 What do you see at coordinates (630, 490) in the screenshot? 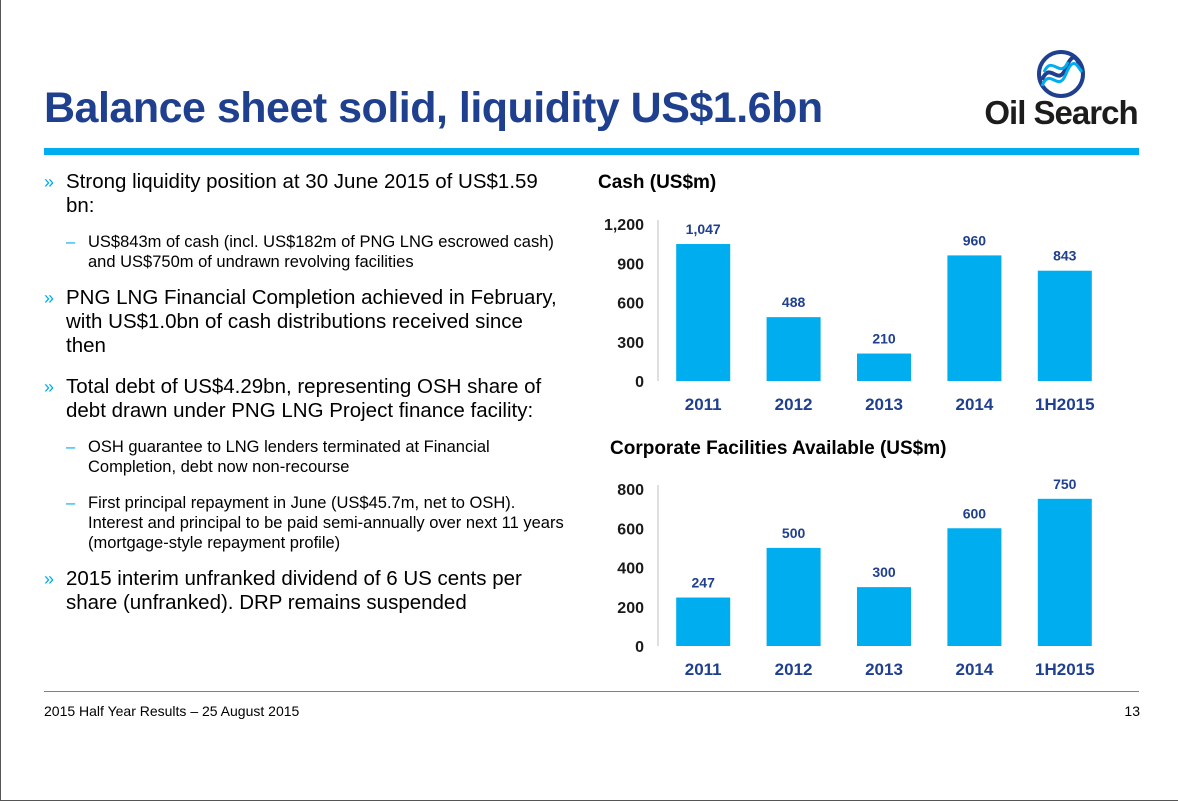
I see `facilities-y-tick-label: 800` at bounding box center [630, 490].